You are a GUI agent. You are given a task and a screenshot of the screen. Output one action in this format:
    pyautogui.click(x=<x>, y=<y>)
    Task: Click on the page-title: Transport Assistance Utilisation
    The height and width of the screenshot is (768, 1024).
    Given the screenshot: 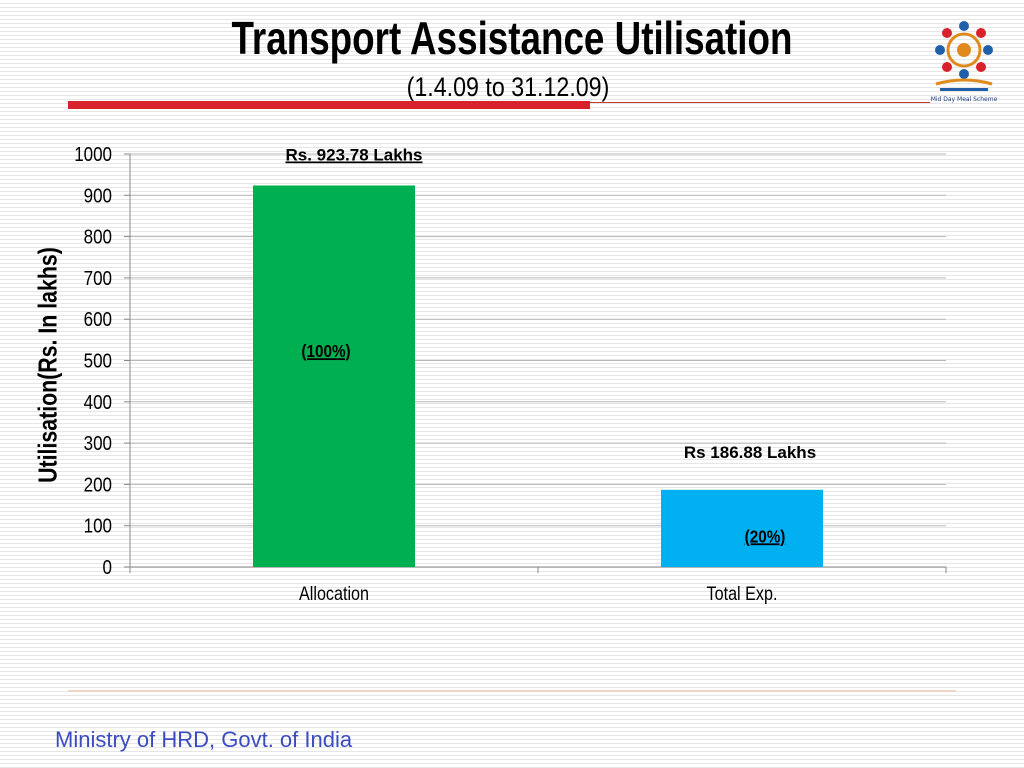 What is the action you would take?
    pyautogui.click(x=512, y=38)
    